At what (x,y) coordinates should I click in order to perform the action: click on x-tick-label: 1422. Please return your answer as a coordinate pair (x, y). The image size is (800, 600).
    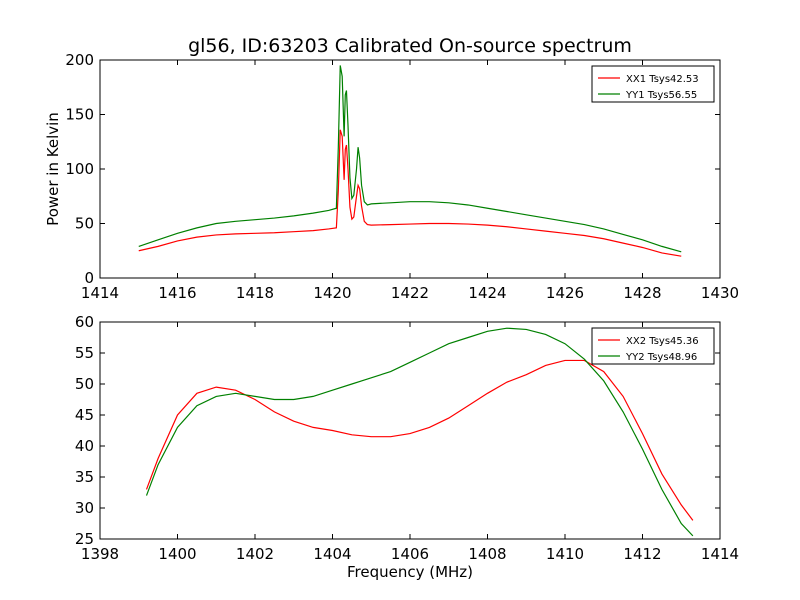
    Looking at the image, I should click on (410, 293).